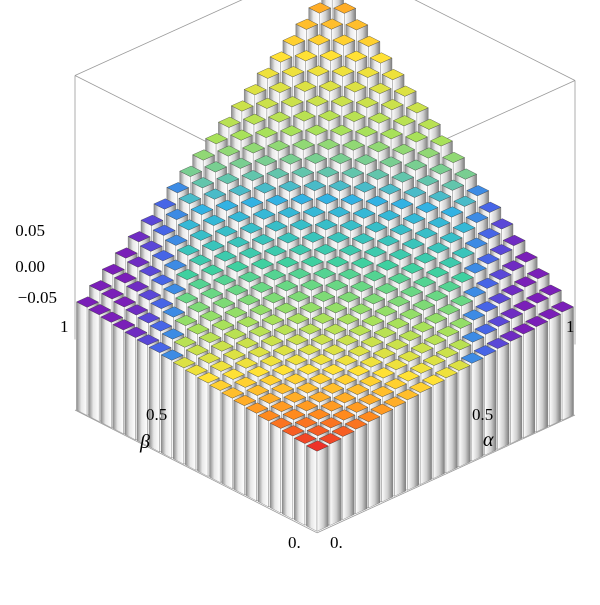 The image size is (600, 605). What do you see at coordinates (196, 471) in the screenshot?
I see `box-edge-front-left` at bounding box center [196, 471].